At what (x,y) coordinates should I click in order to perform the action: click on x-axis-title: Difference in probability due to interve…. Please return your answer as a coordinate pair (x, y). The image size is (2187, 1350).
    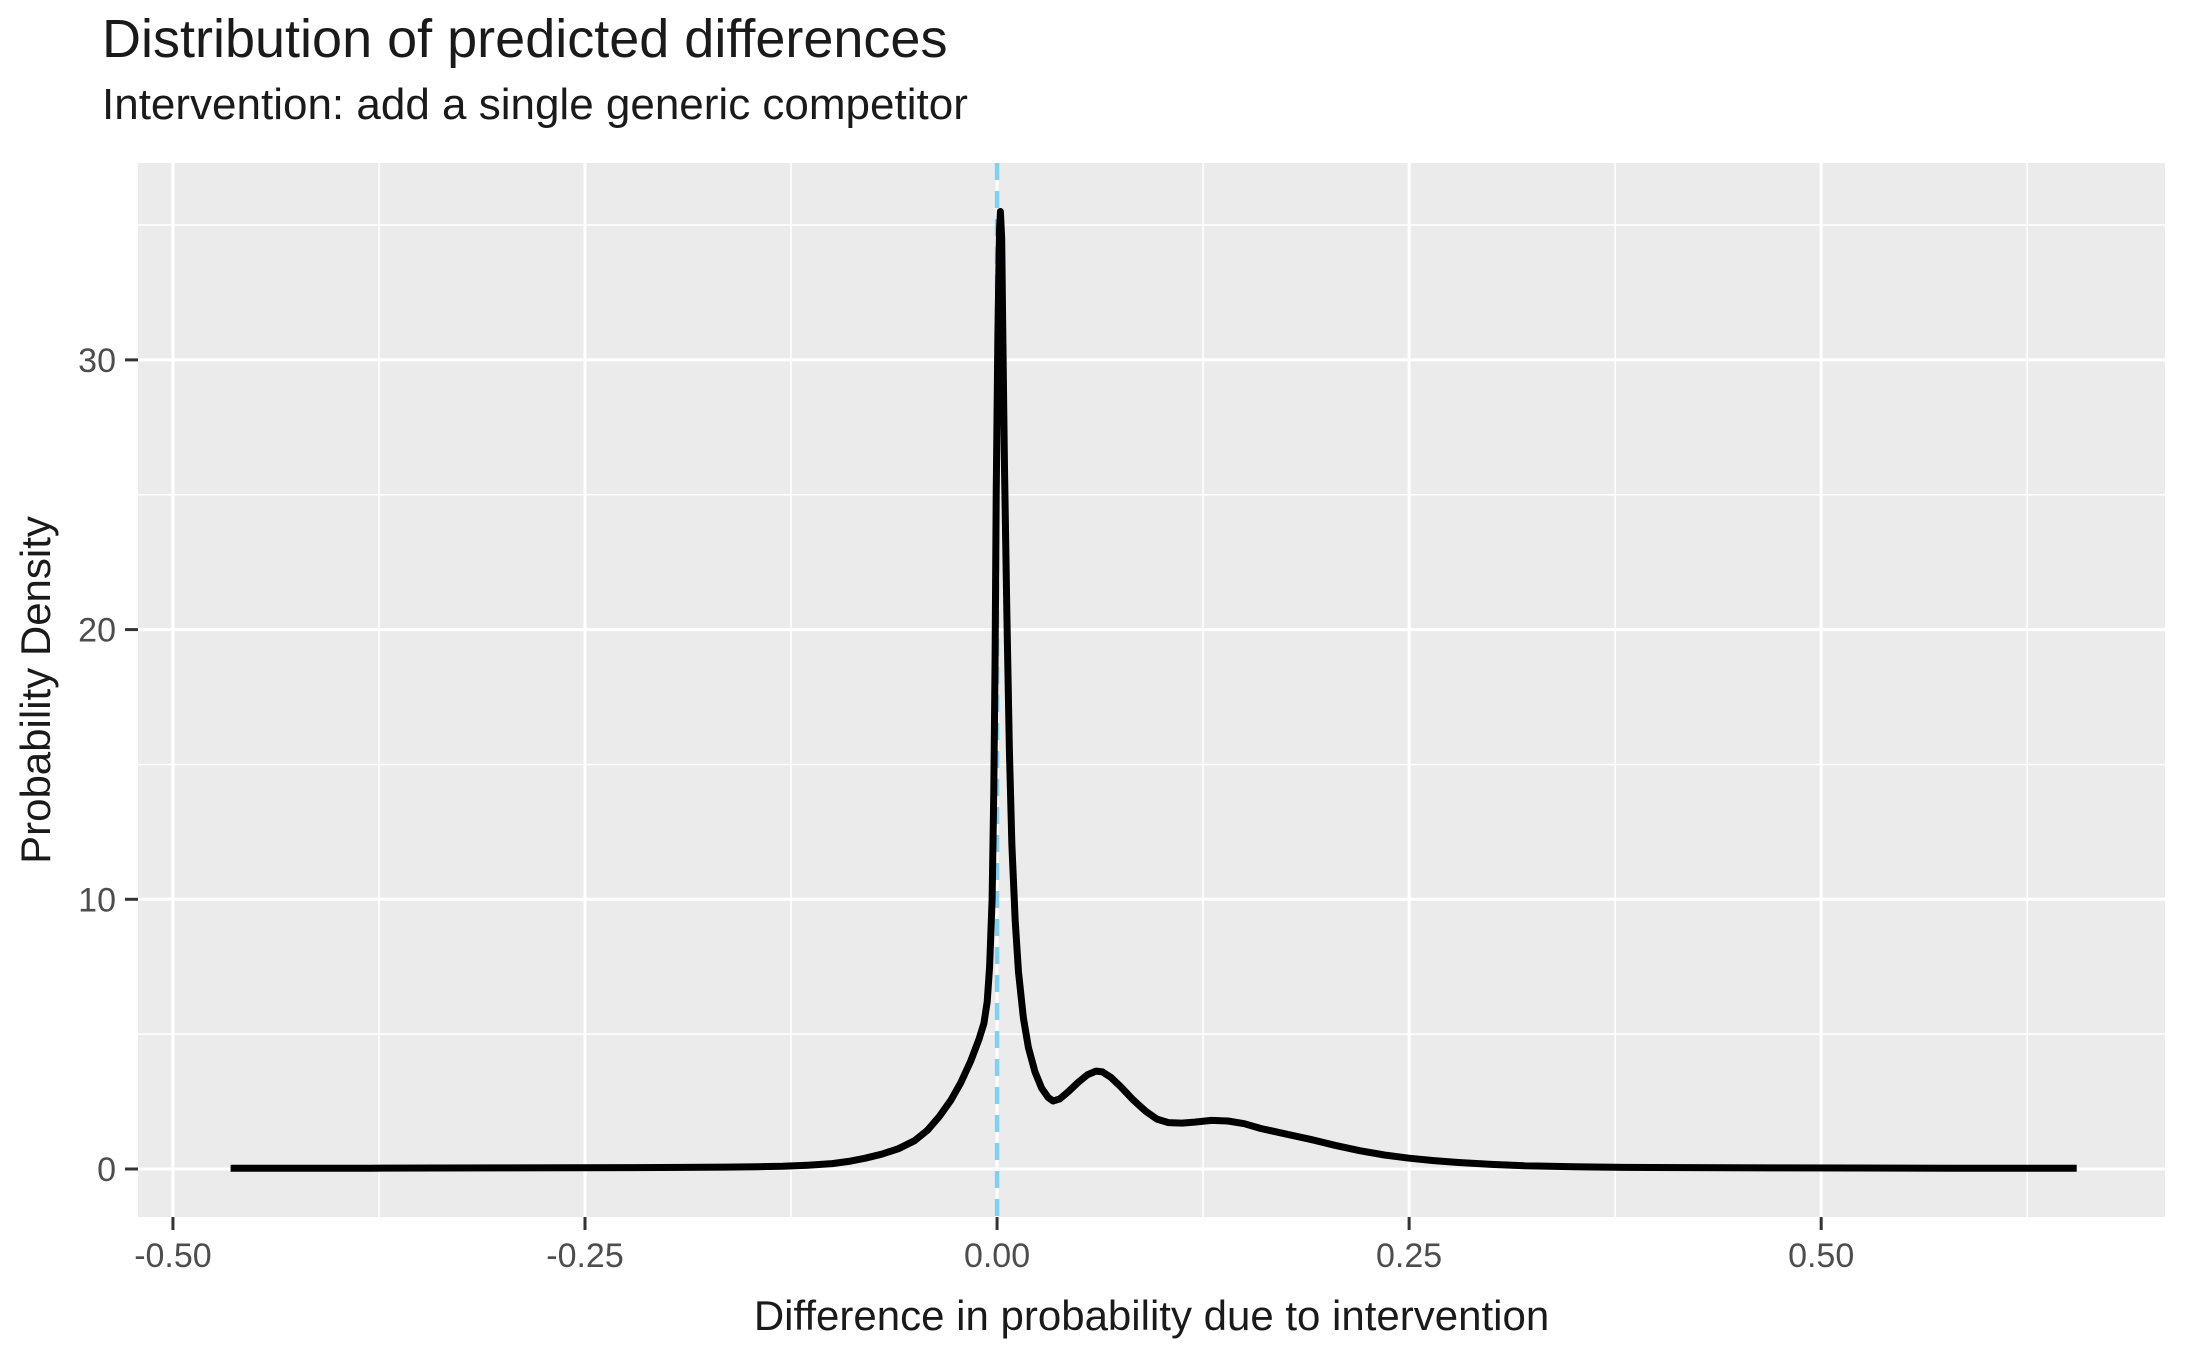
    Looking at the image, I should click on (1151, 1315).